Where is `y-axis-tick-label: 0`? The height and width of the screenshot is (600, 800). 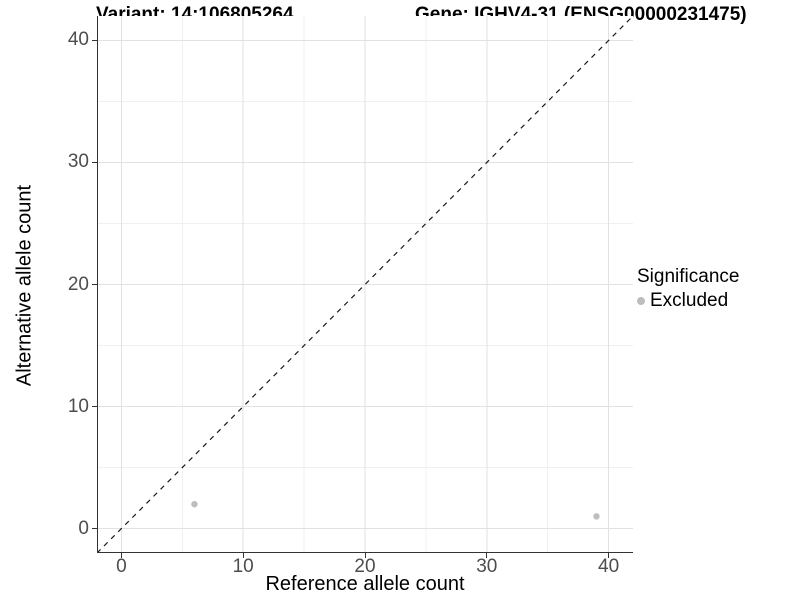
y-axis-tick-label: 0 is located at coordinates (83, 528).